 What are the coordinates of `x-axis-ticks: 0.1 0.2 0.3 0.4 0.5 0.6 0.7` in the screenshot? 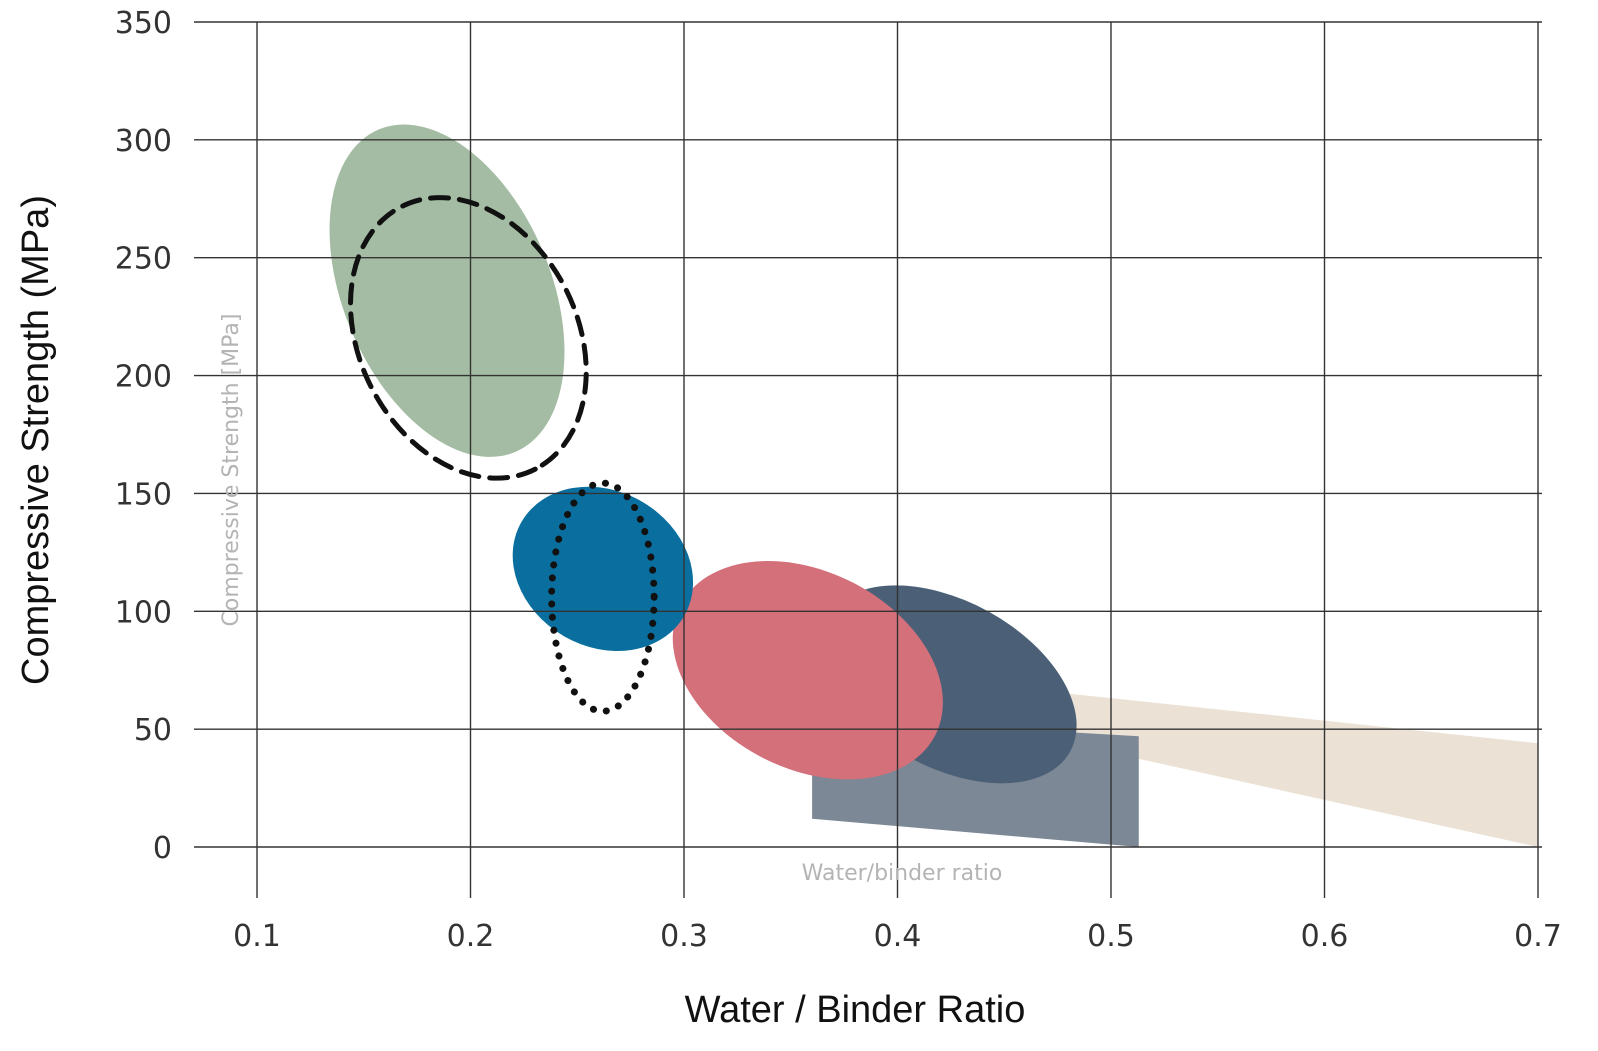 It's located at (897, 936).